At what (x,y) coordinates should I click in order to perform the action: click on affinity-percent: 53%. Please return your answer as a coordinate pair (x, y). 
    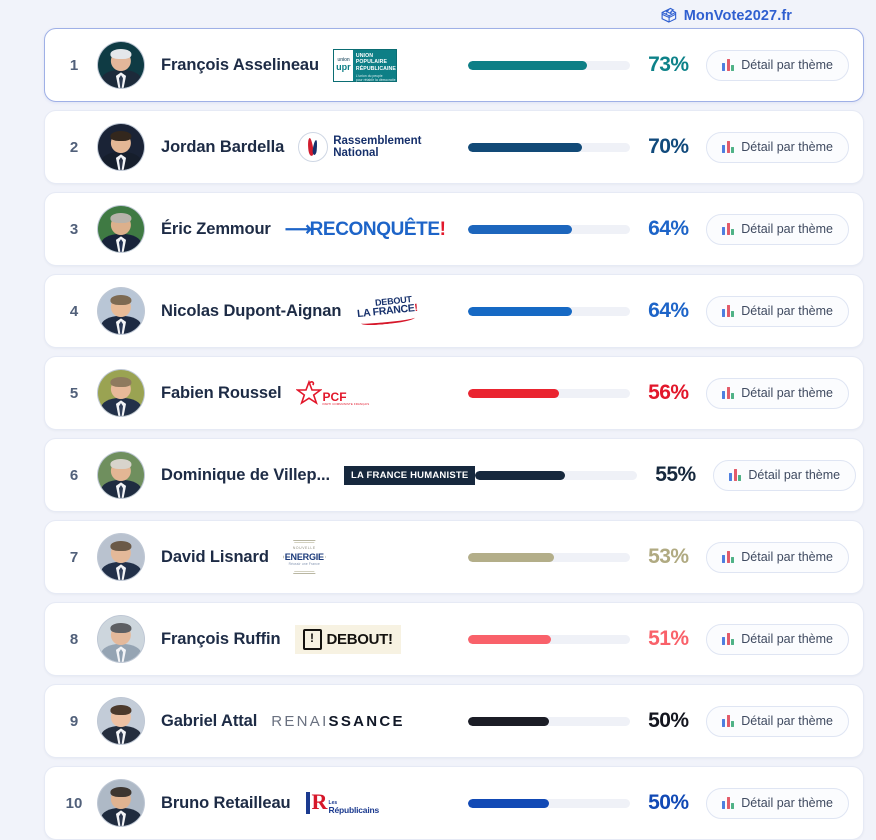
    Looking at the image, I should click on (668, 556).